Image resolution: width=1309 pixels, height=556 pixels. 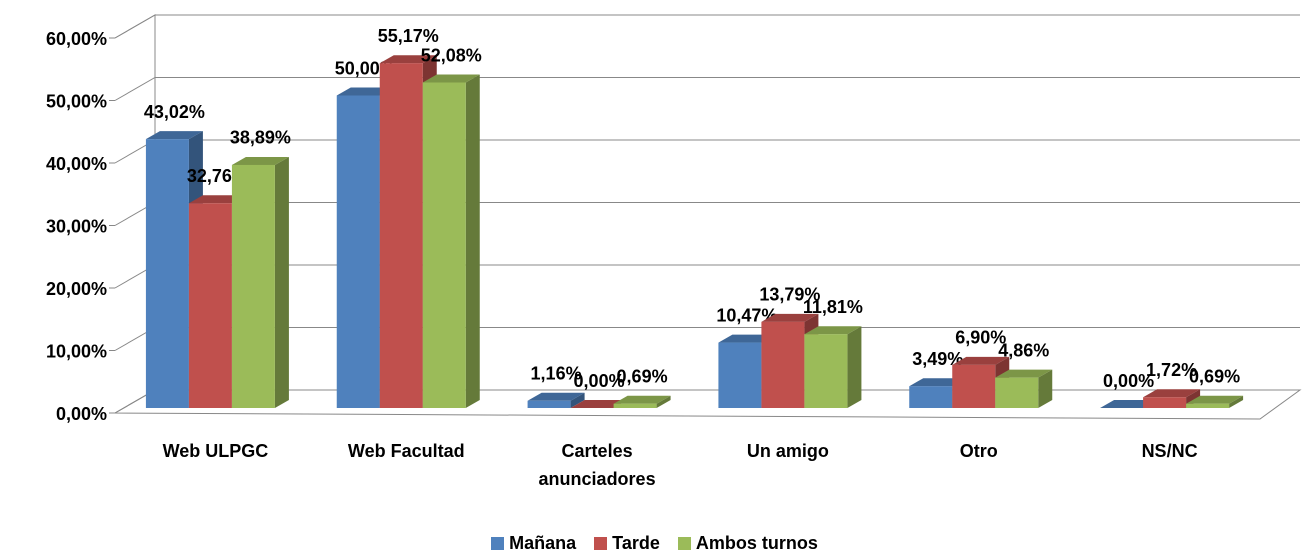 I want to click on x-tick-label: Un amigo, so click(x=787, y=451).